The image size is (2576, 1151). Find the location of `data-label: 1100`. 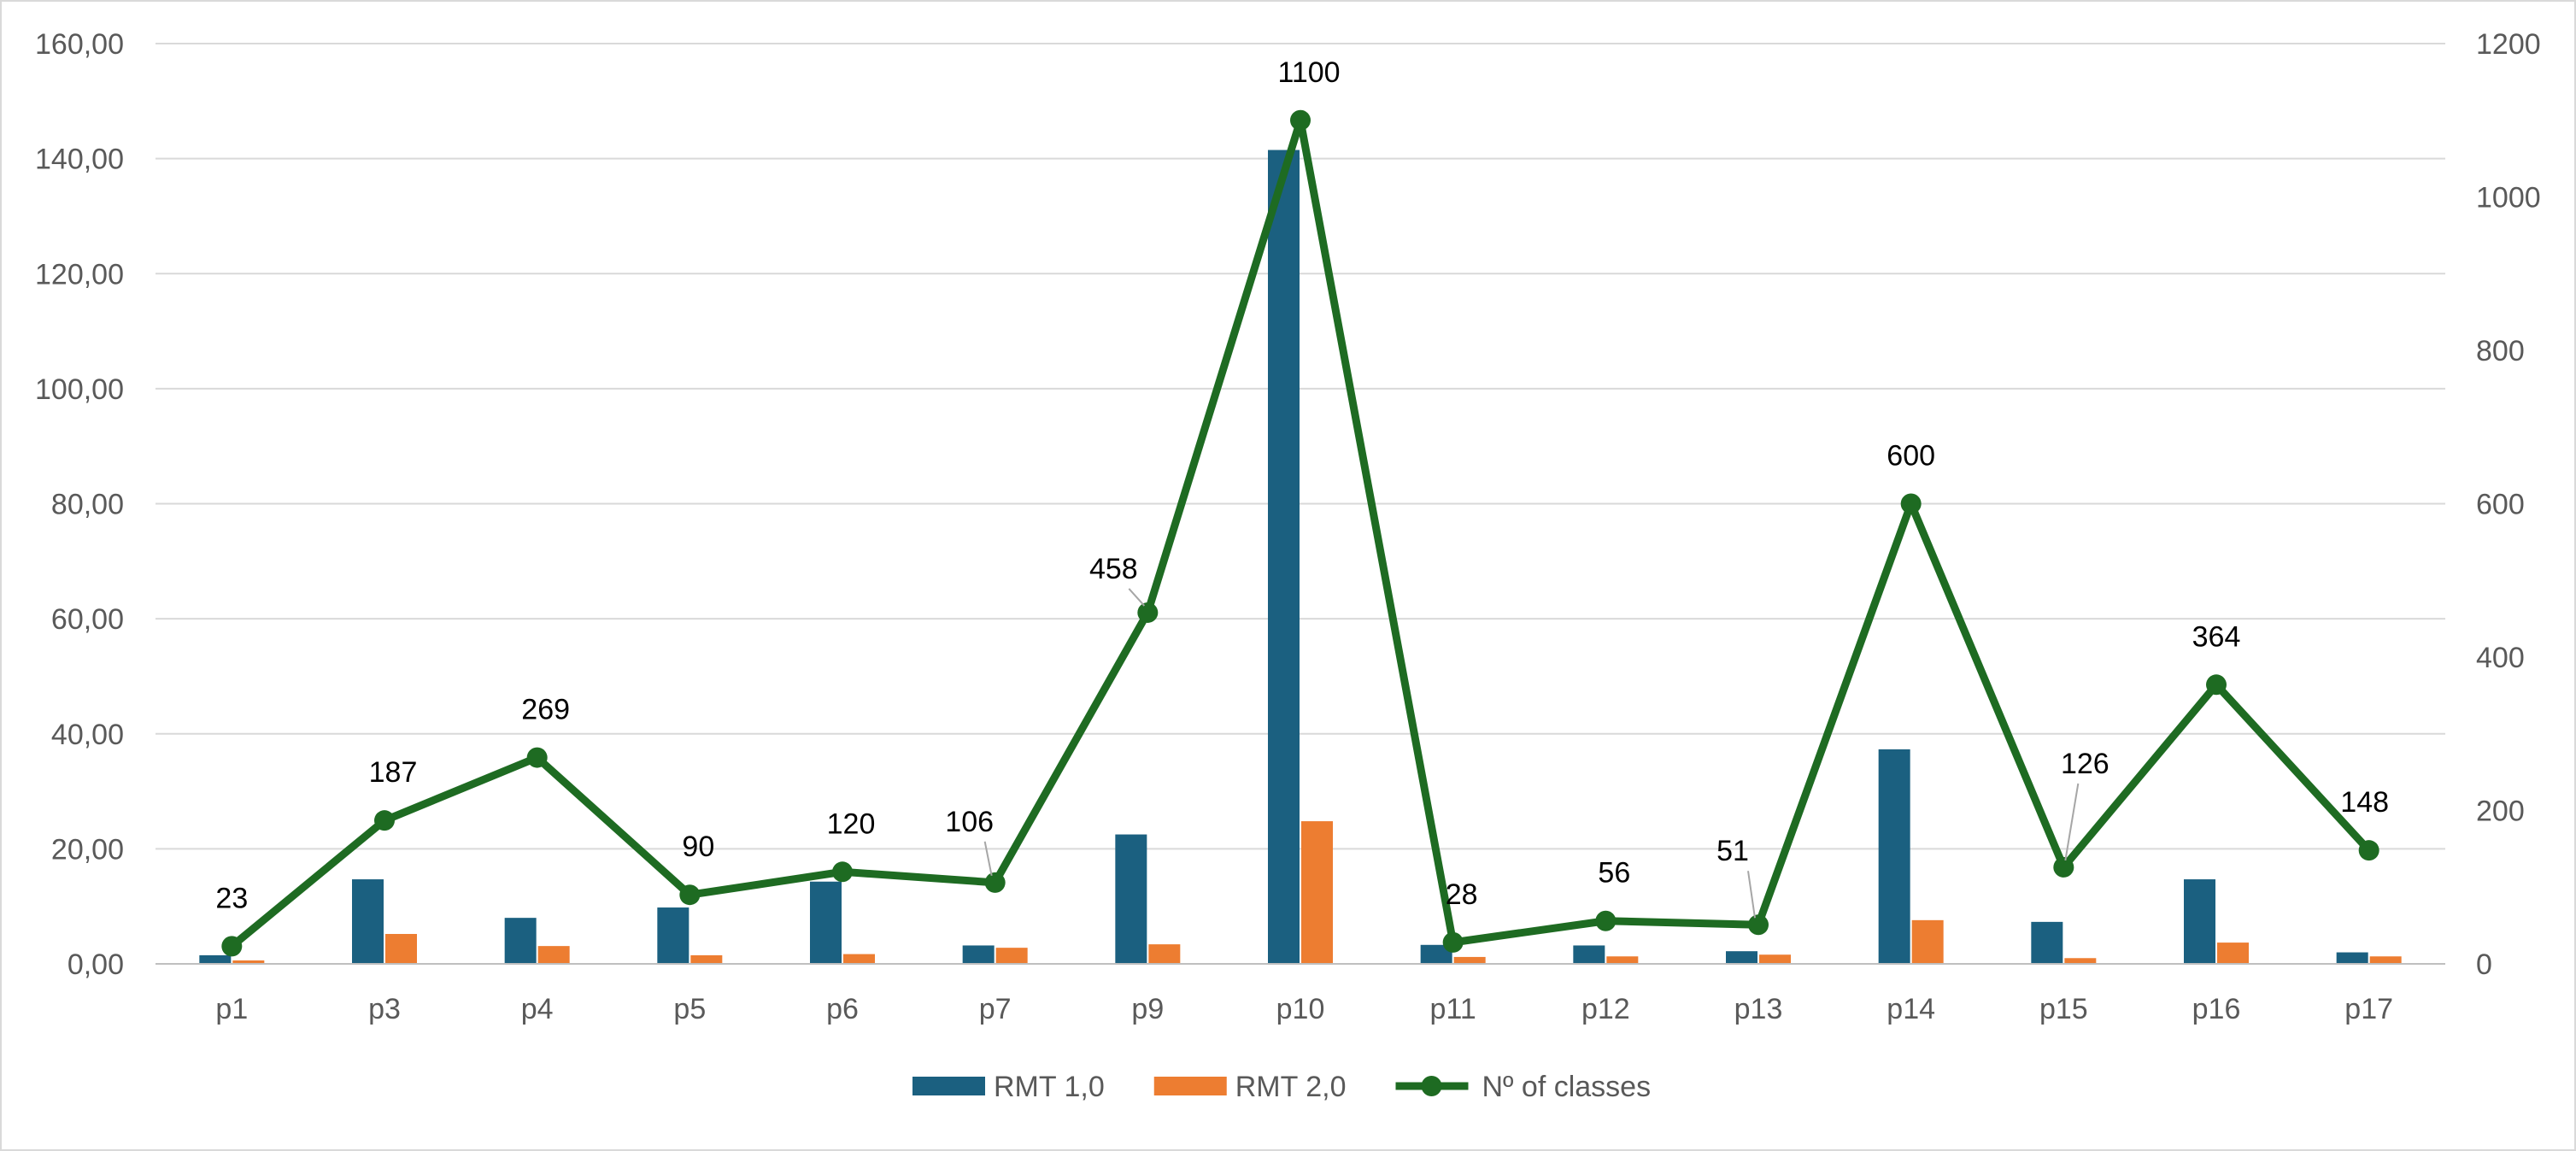

data-label: 1100 is located at coordinates (1308, 72).